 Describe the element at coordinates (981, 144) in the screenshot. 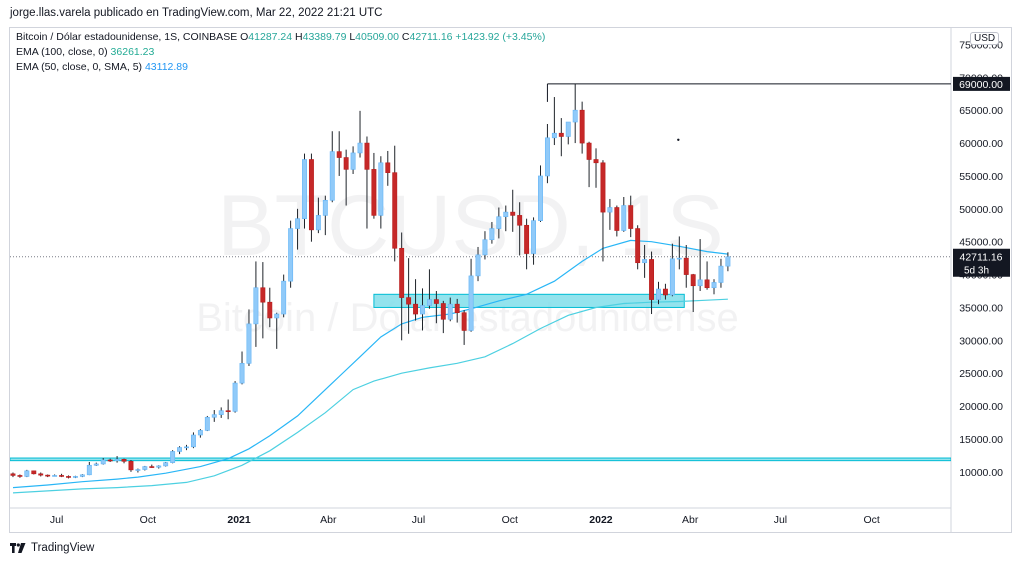

I see `y-tick-label: 60000.00` at that location.